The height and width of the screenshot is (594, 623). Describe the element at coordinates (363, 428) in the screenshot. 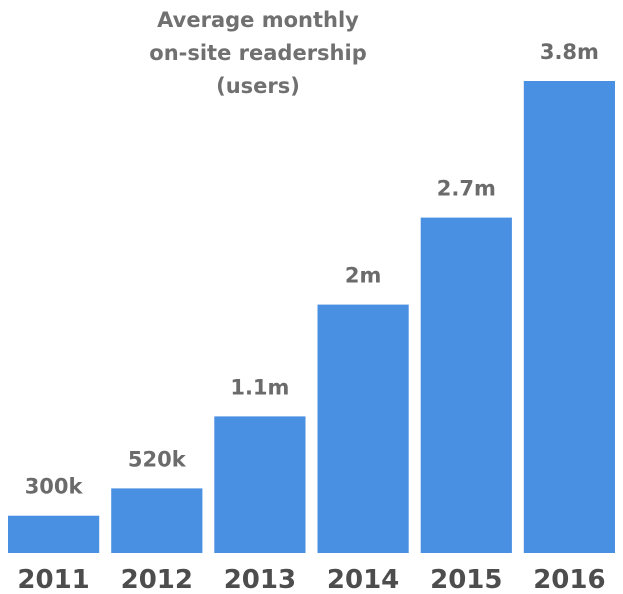

I see `bar-2014` at that location.